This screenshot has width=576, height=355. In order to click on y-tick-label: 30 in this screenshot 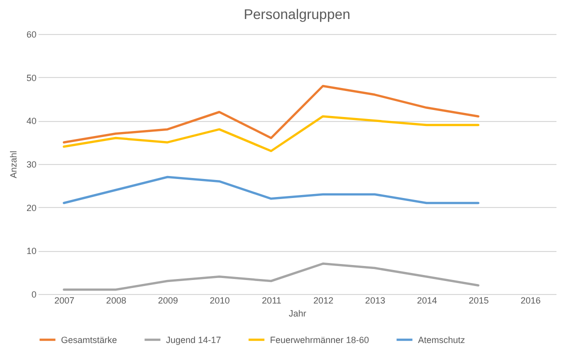, I will do `click(31, 165)`.